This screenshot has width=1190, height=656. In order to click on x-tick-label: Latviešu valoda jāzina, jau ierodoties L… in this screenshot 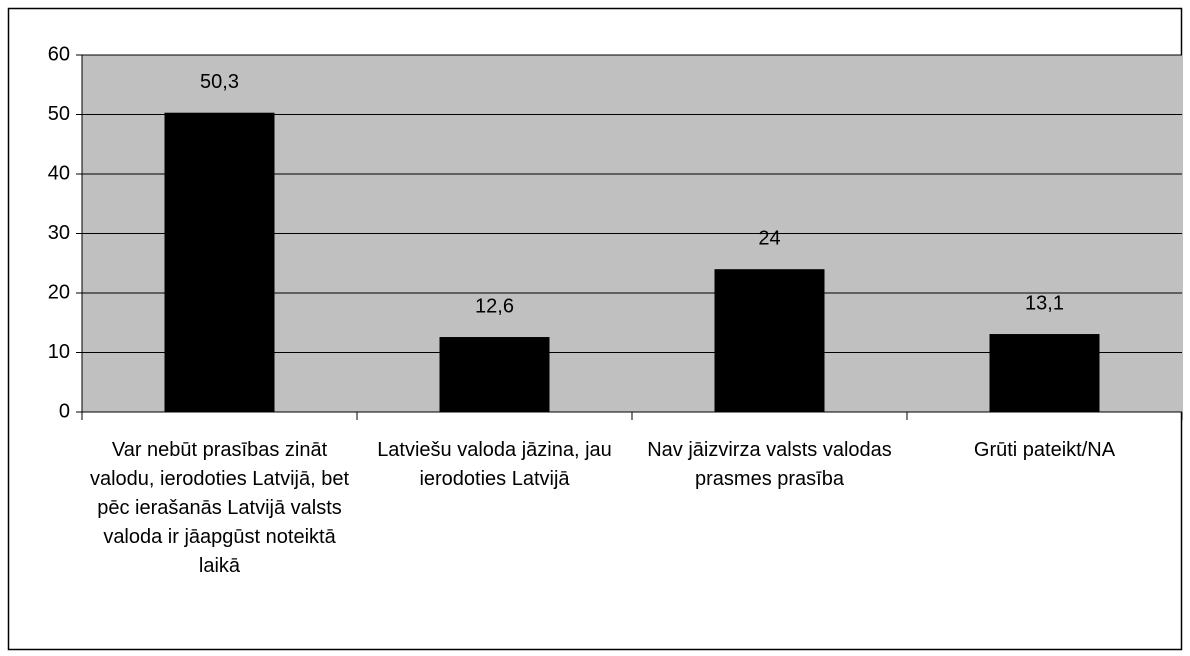, I will do `click(494, 464)`.